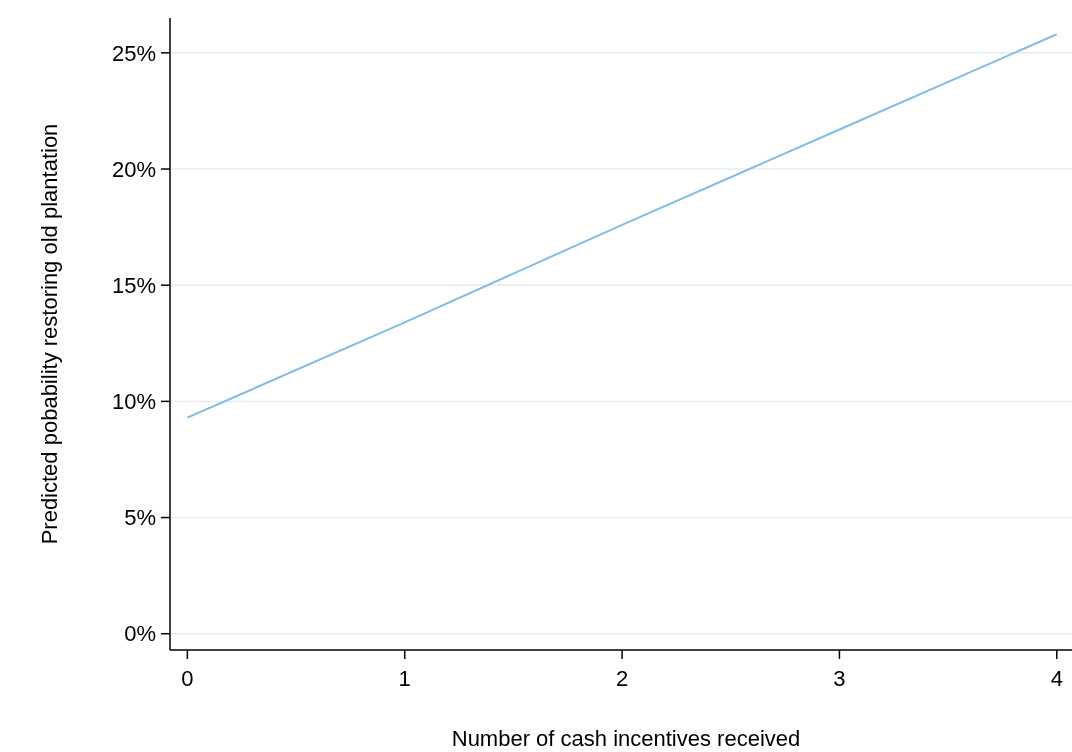  I want to click on x-tick-label: 0, so click(187, 678).